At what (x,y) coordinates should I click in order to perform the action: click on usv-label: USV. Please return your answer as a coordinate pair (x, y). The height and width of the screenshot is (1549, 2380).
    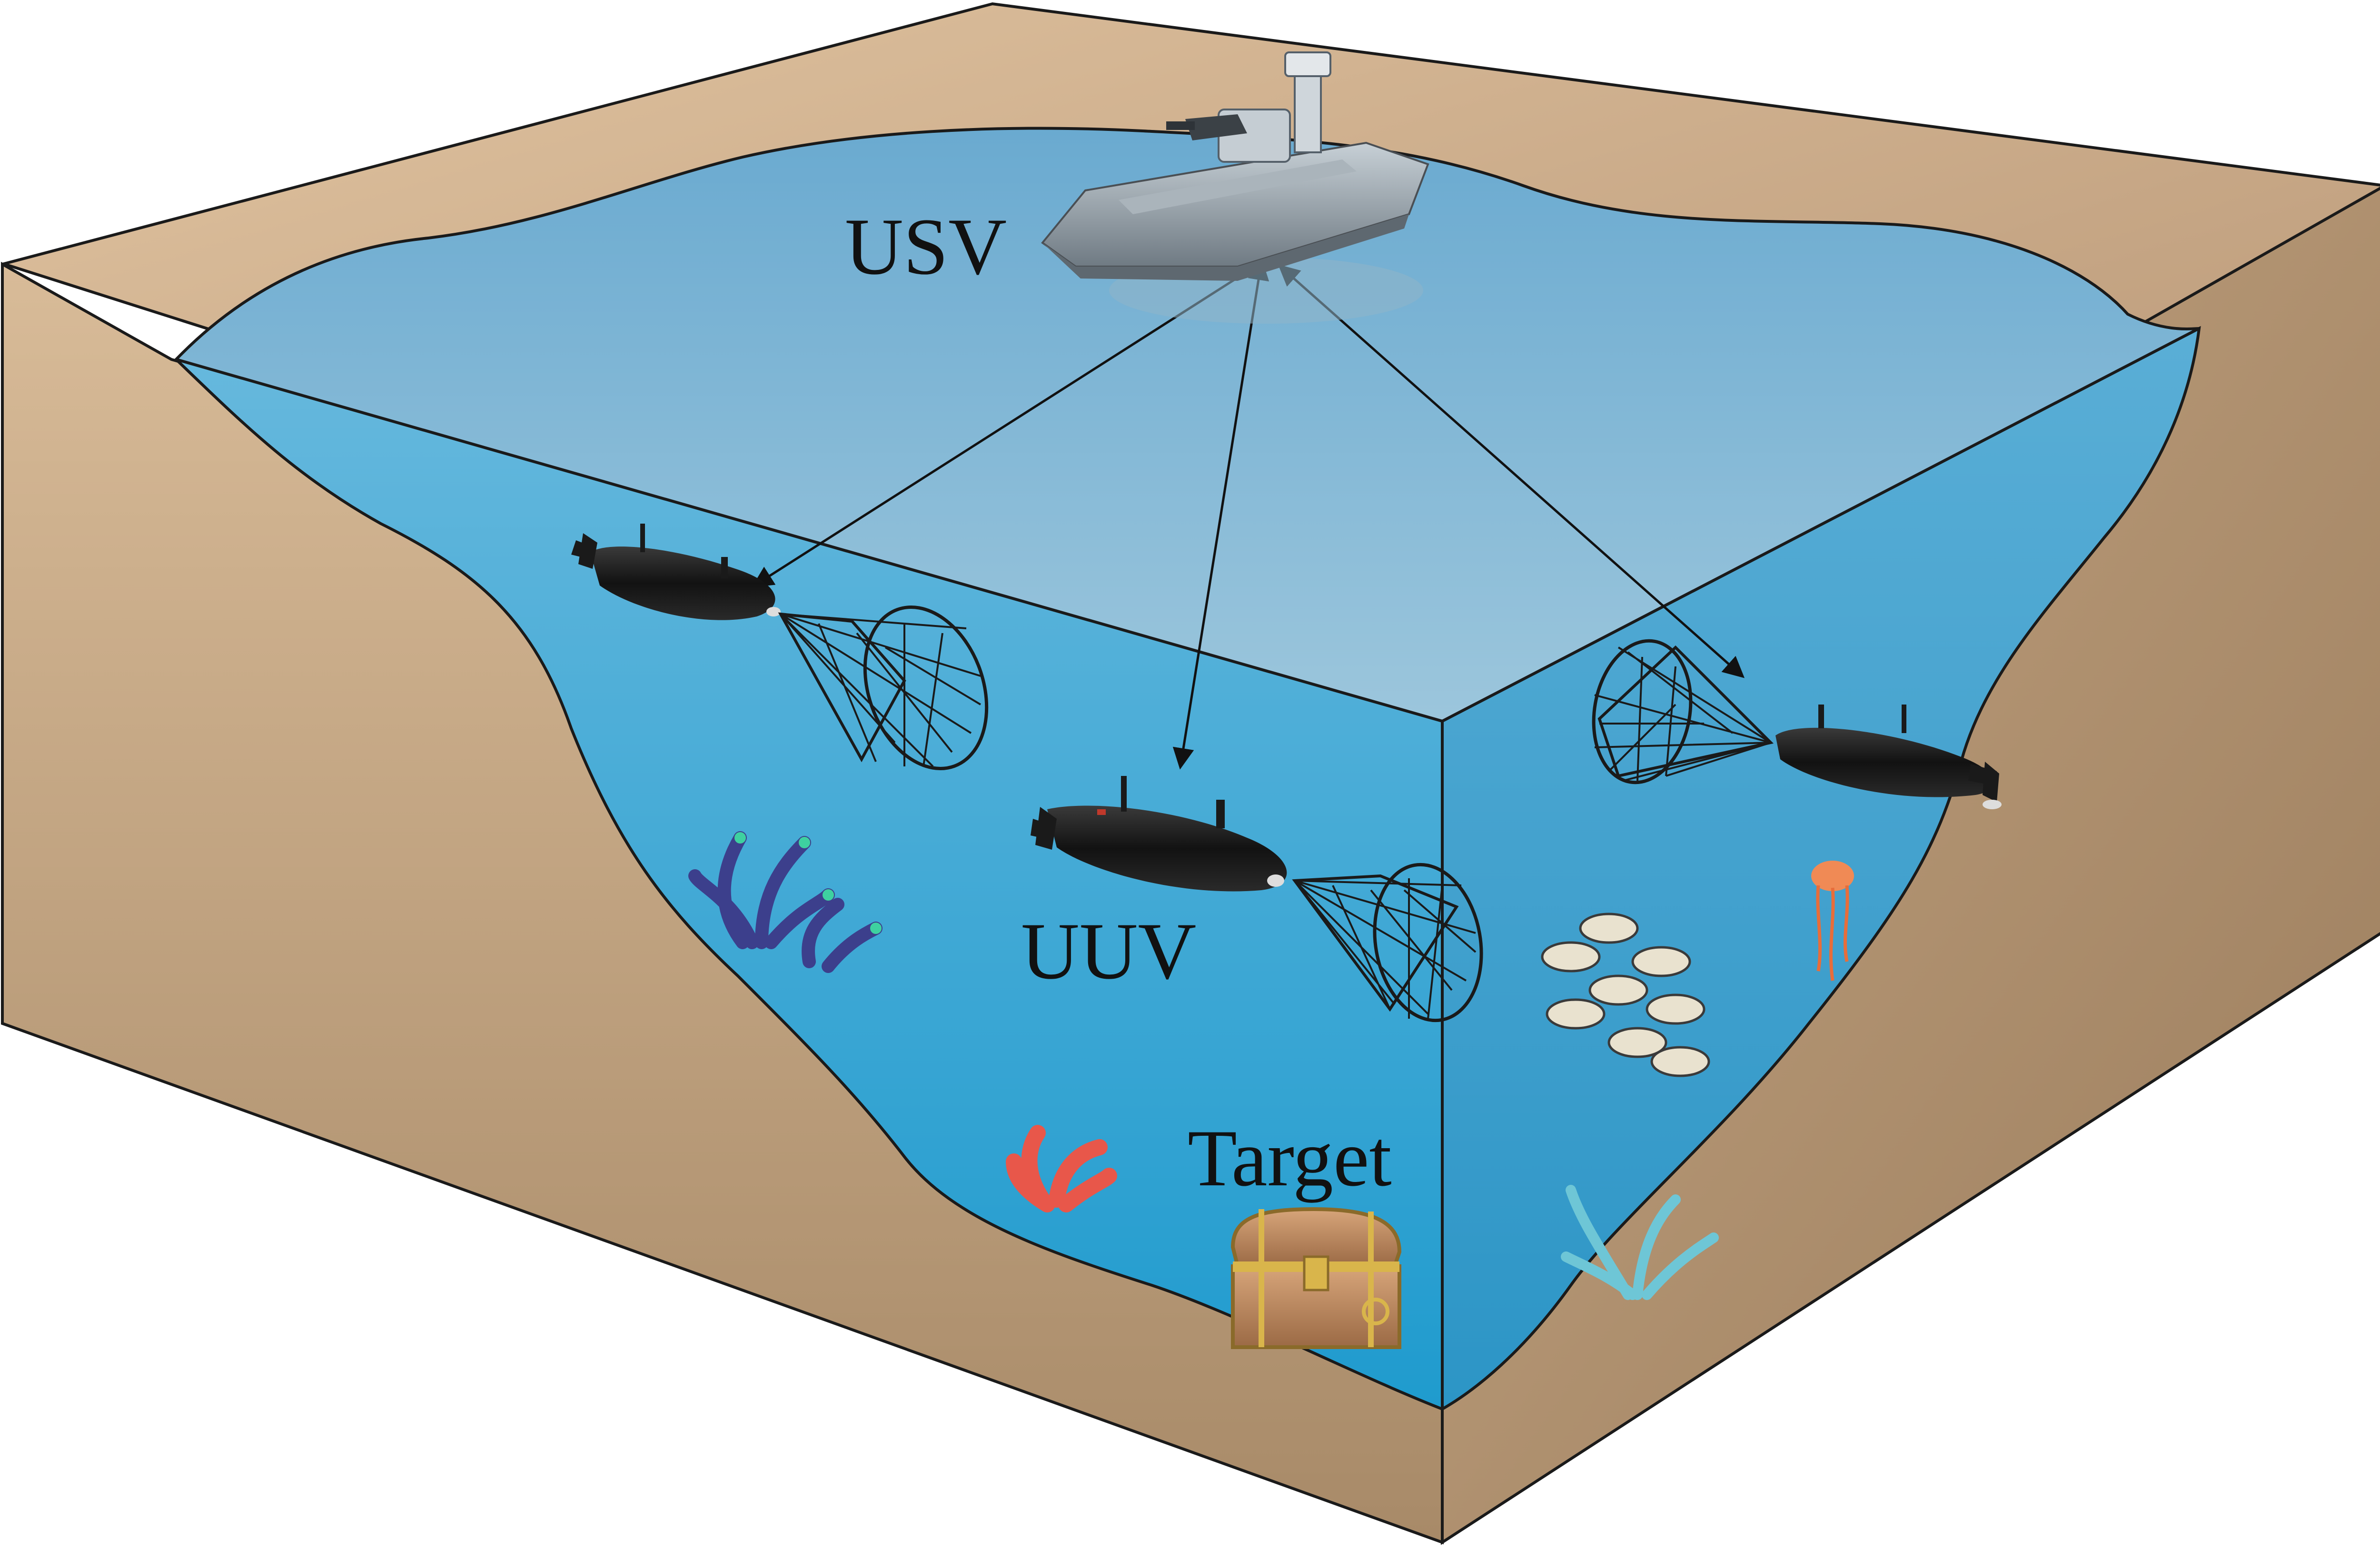
    Looking at the image, I should click on (926, 246).